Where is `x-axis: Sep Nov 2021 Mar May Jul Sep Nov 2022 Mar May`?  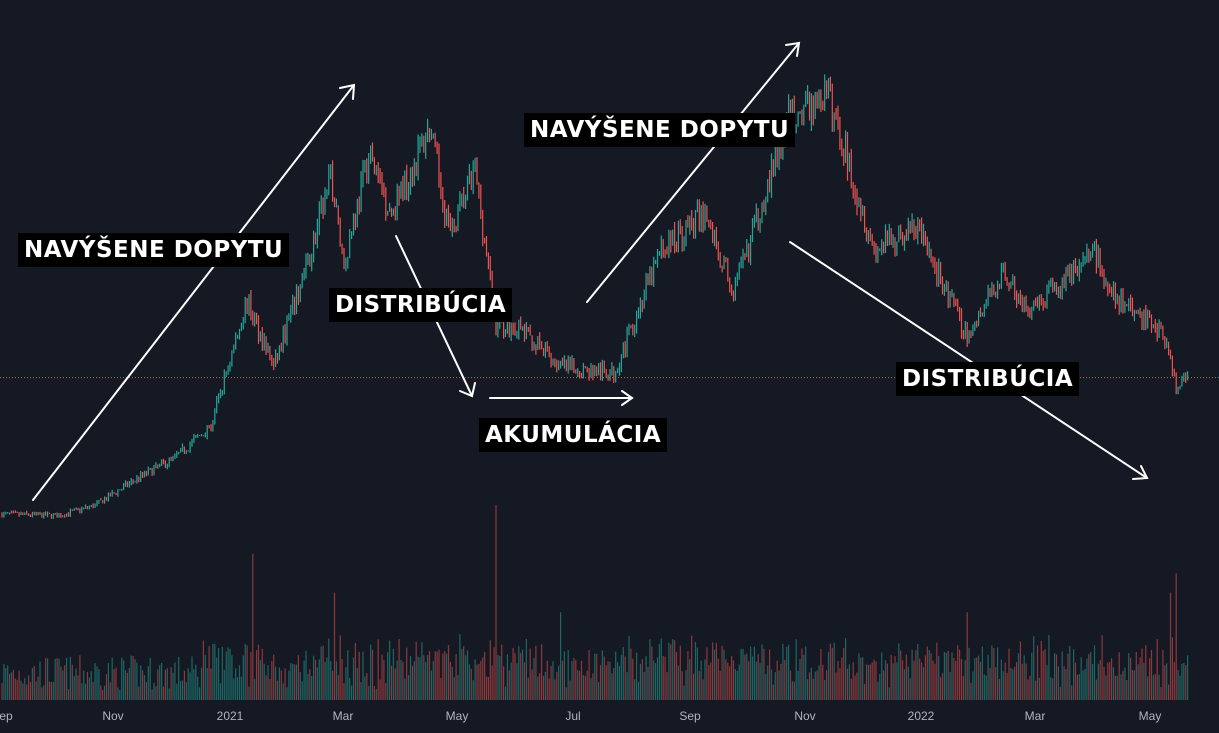 x-axis: Sep Nov 2021 Mar May Jul Sep Nov 2022 Mar May is located at coordinates (580, 716).